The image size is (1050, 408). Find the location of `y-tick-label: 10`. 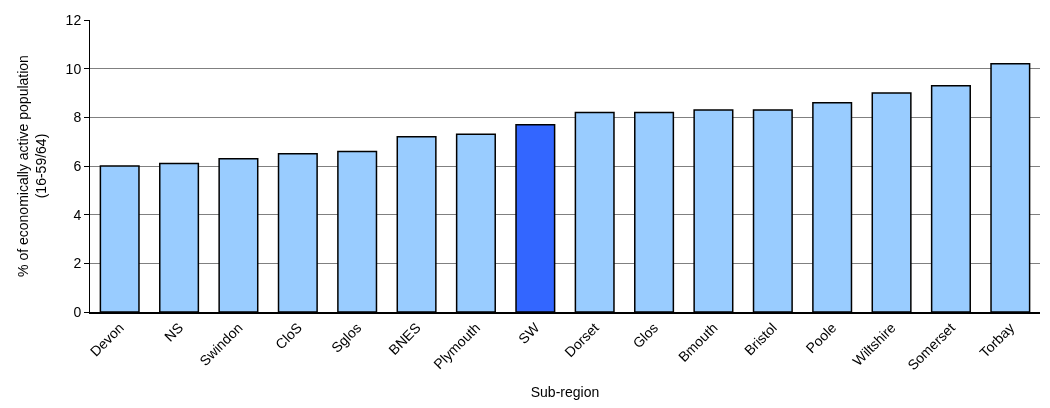

y-tick-label: 10 is located at coordinates (73, 68).